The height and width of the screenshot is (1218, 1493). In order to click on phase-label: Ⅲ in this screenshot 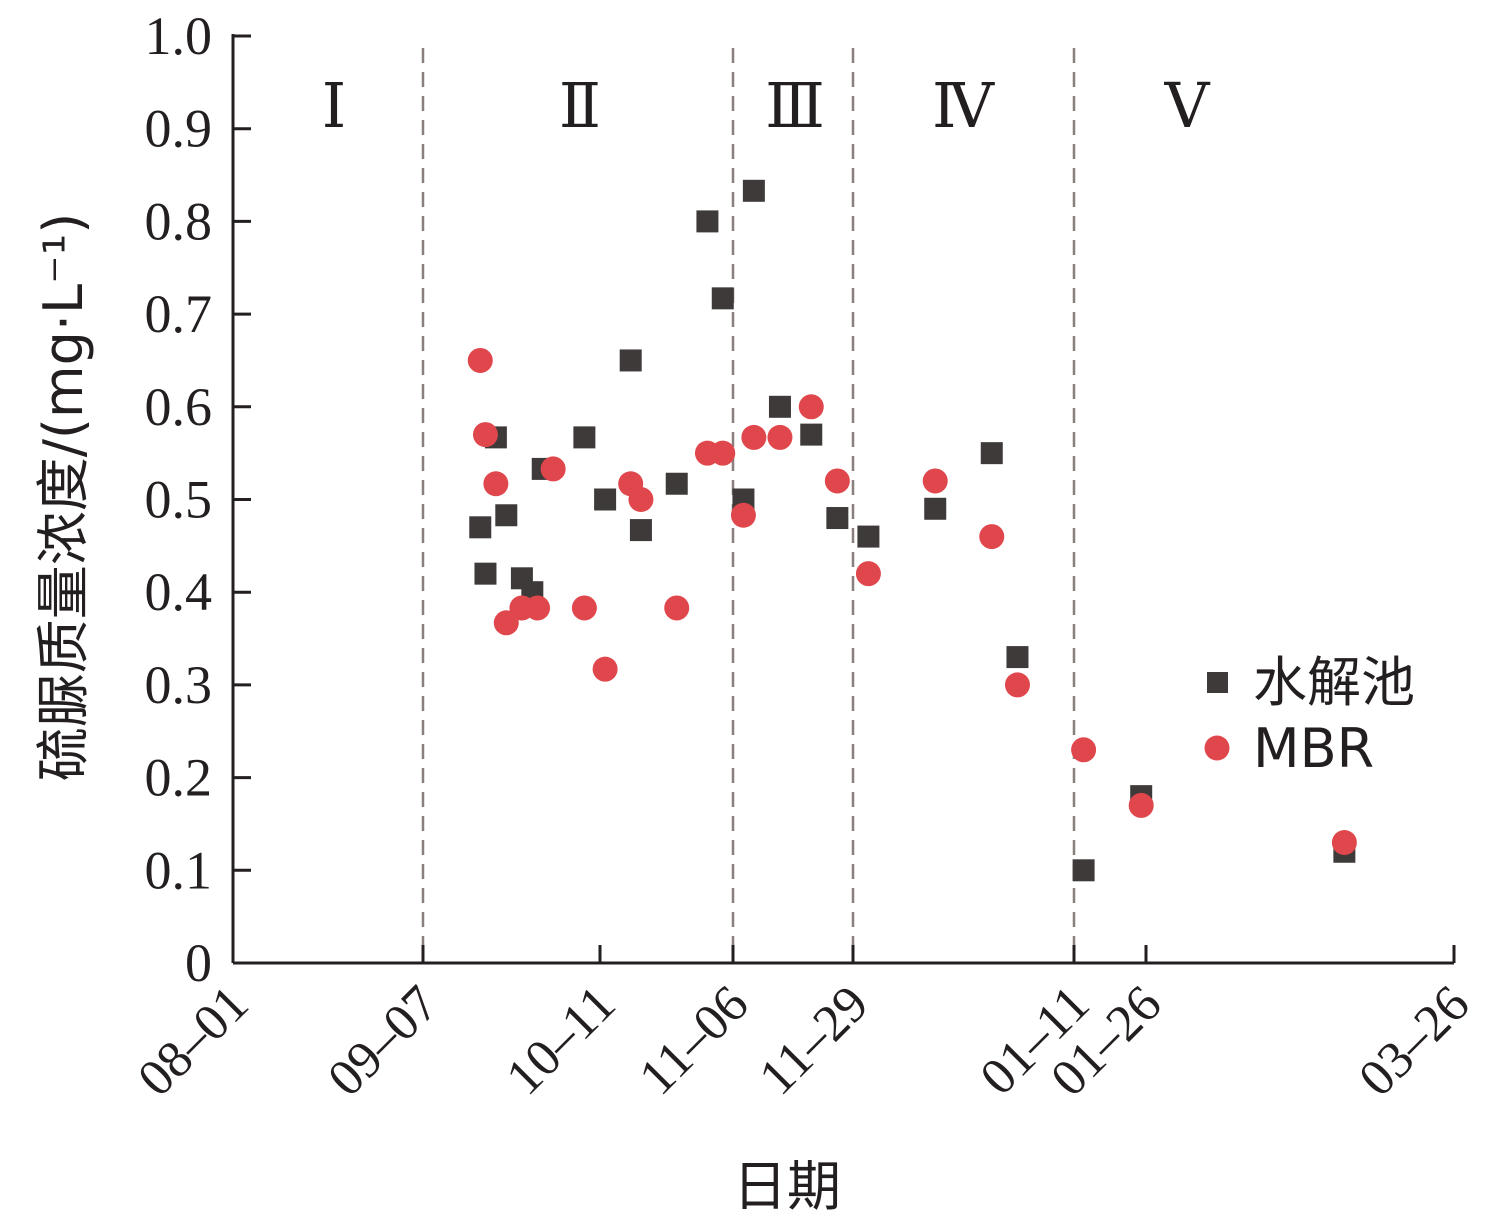, I will do `click(795, 107)`.